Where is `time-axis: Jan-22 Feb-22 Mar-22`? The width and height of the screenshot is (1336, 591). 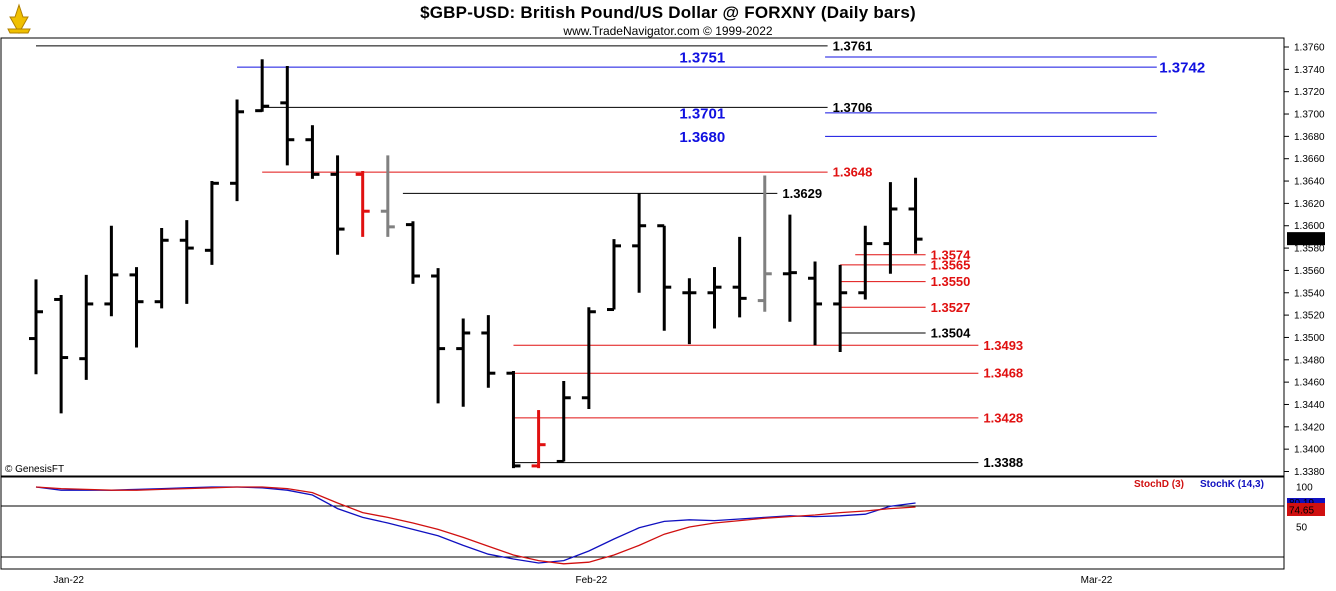
time-axis: Jan-22 Feb-22 Mar-22 is located at coordinates (582, 580).